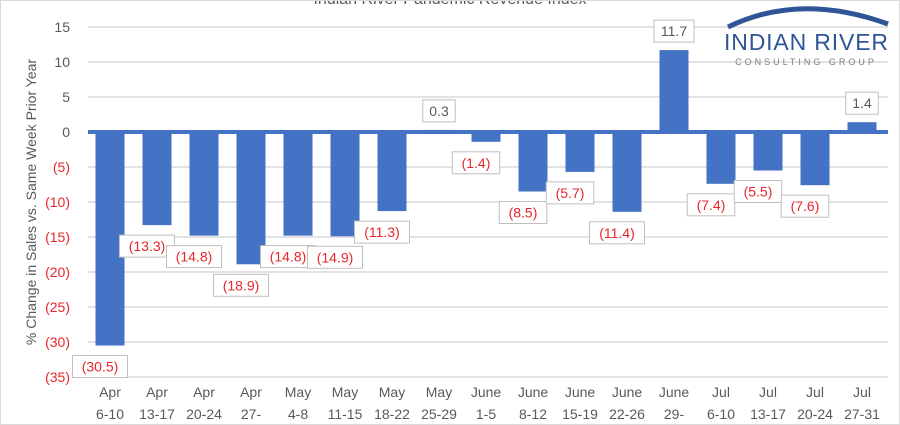 This screenshot has width=900, height=425. I want to click on data-label-text: (5.5), so click(758, 192).